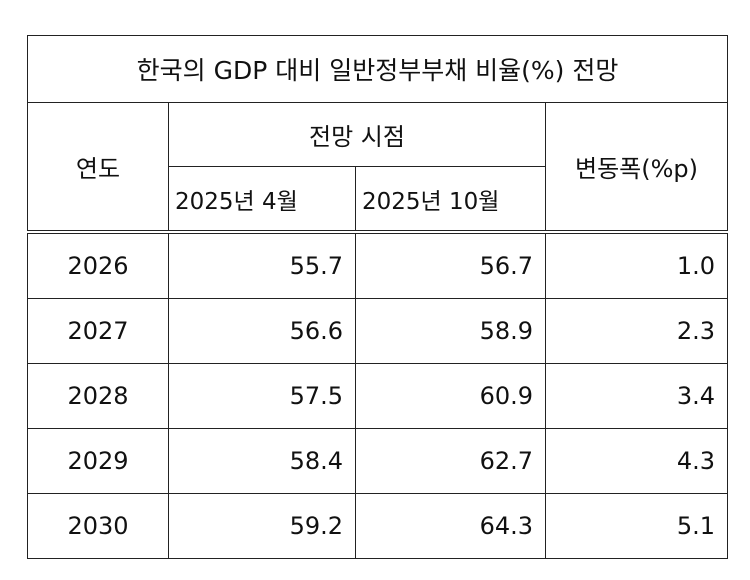  Describe the element at coordinates (636, 331) in the screenshot. I see `value-cell: 2.3` at that location.